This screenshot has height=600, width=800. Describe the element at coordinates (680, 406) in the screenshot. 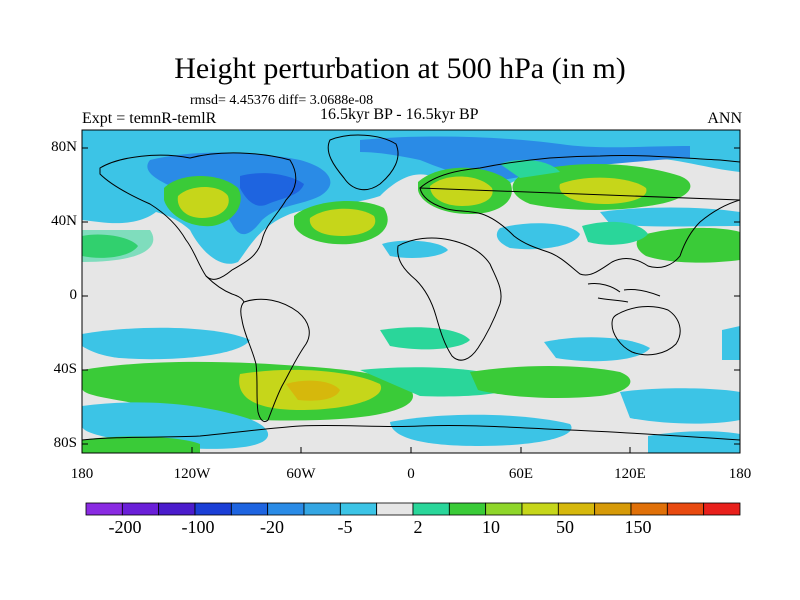

I see `contour-blue-antarctic-east` at that location.